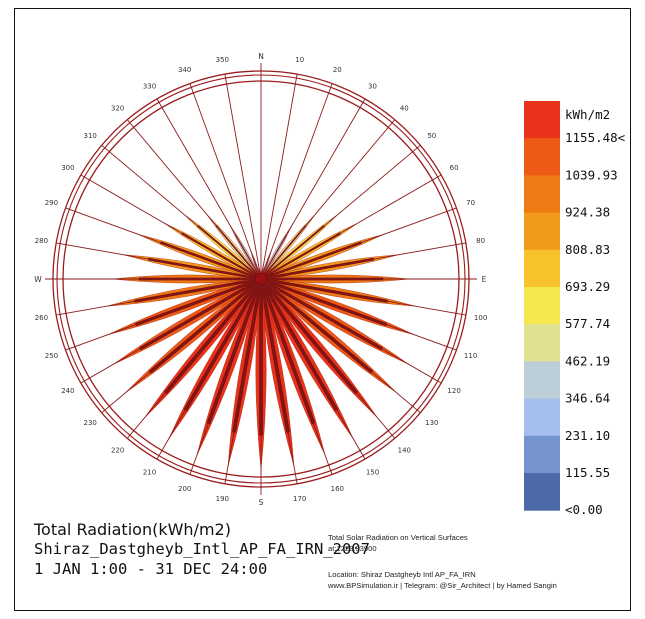 The height and width of the screenshot is (619, 645). I want to click on degree-label: 120, so click(453, 391).